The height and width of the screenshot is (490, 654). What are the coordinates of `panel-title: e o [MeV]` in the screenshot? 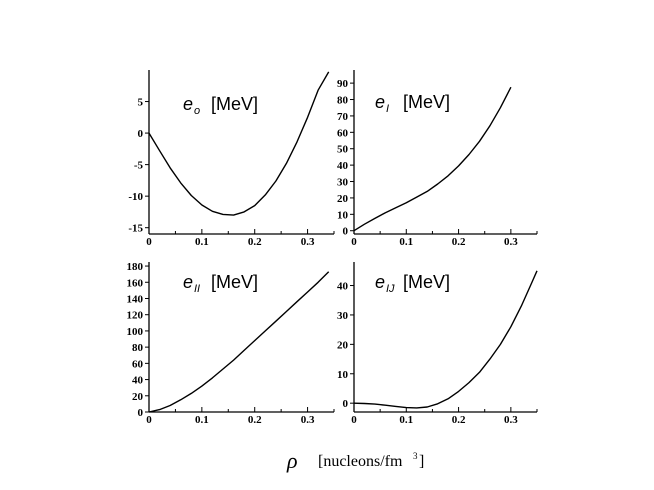 It's located at (220, 105).